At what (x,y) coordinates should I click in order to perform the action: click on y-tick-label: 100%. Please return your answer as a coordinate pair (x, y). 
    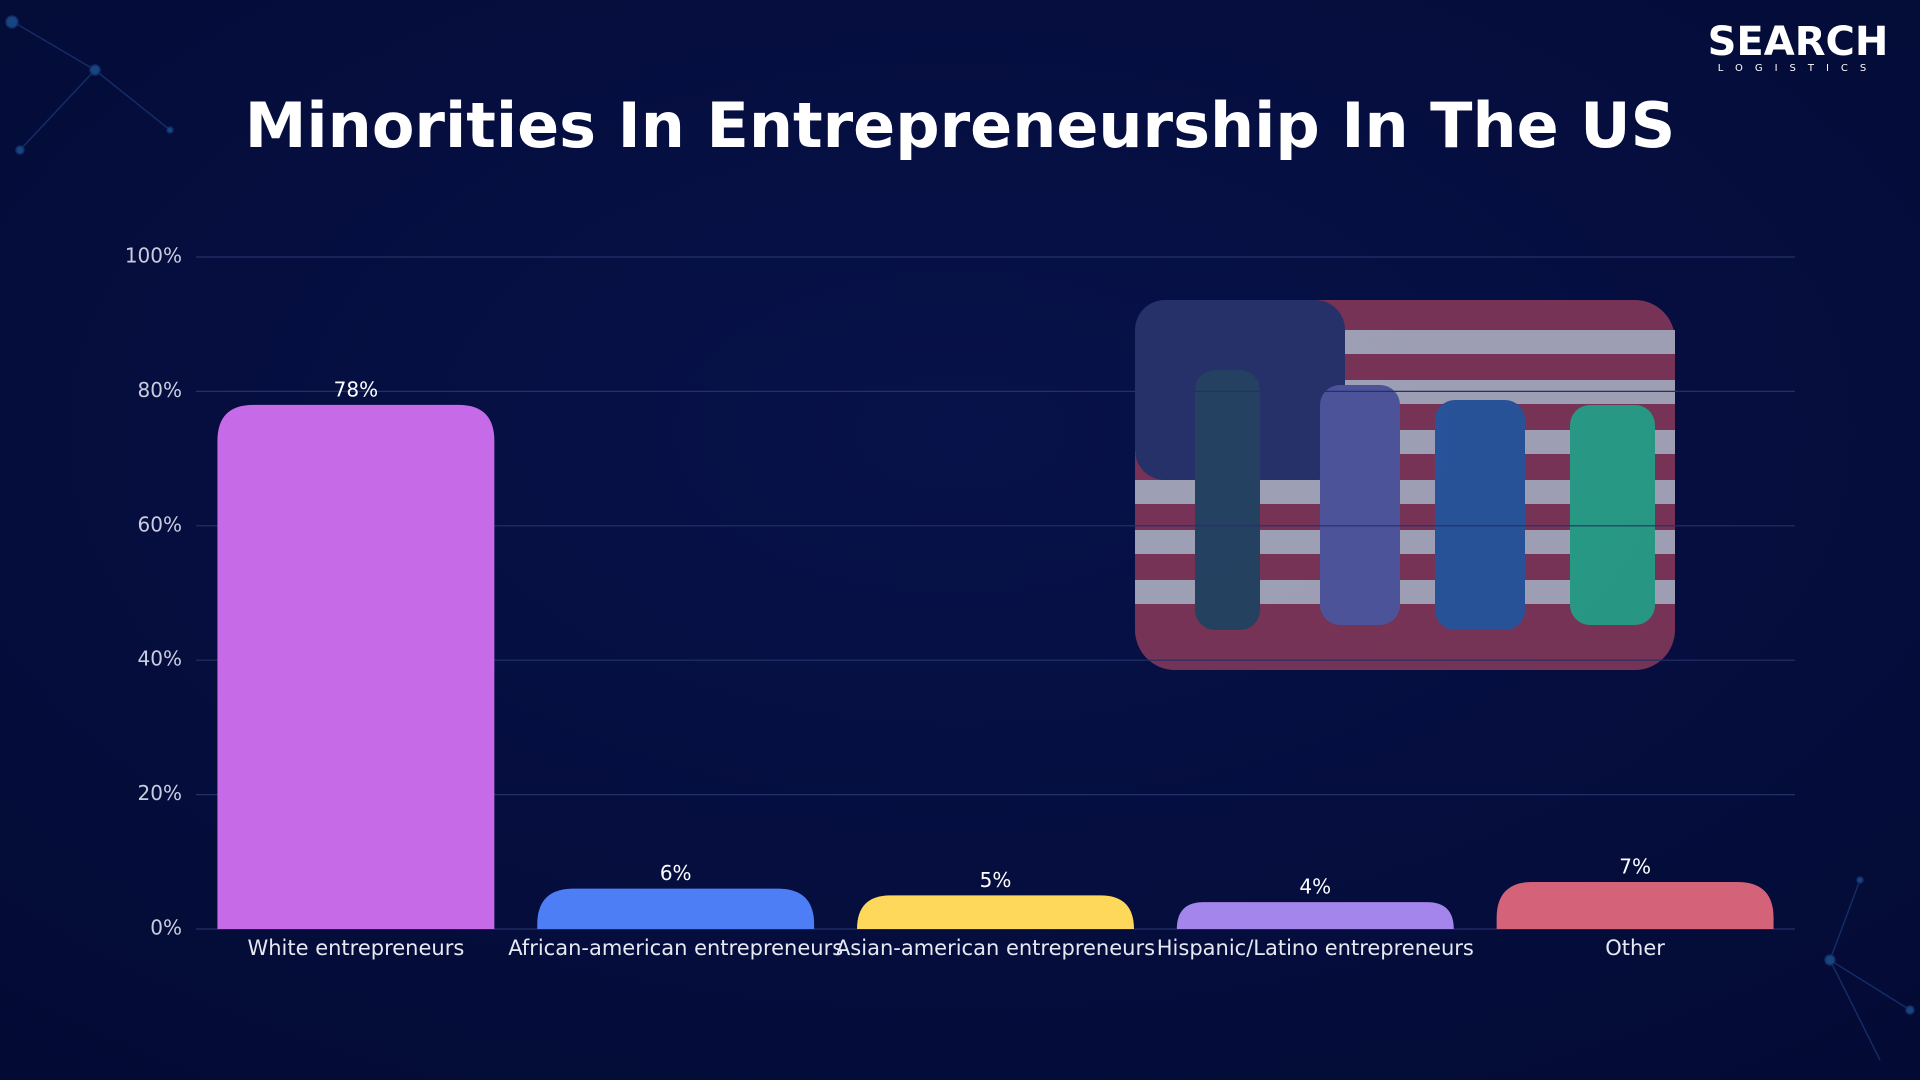
    Looking at the image, I should click on (153, 256).